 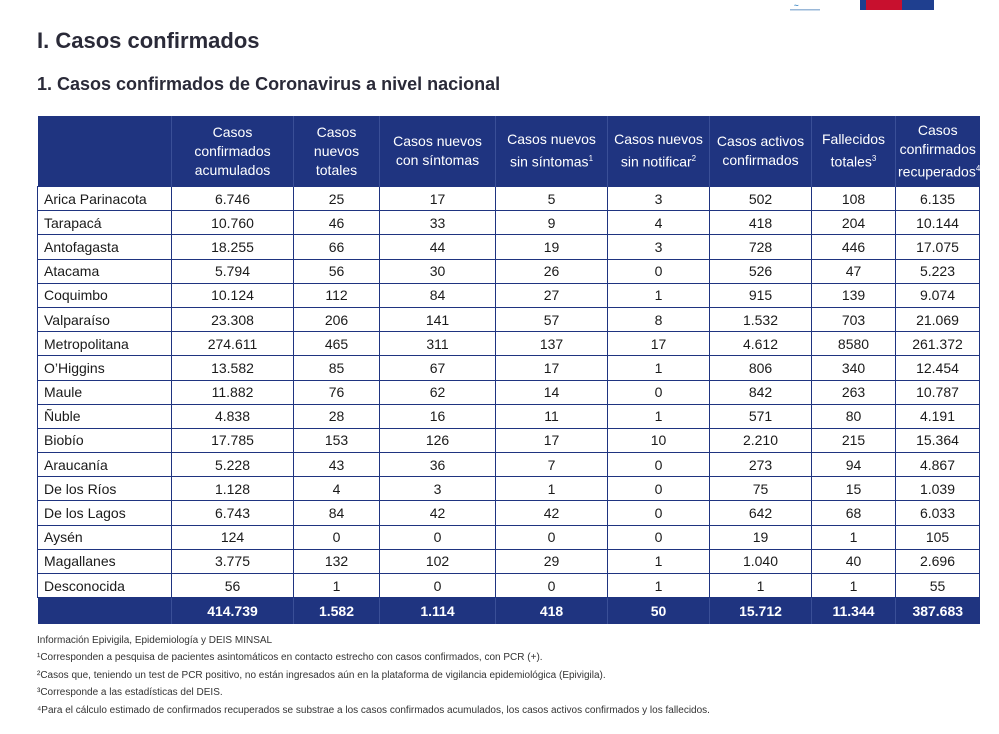 I want to click on value-cell: 15, so click(x=853, y=489).